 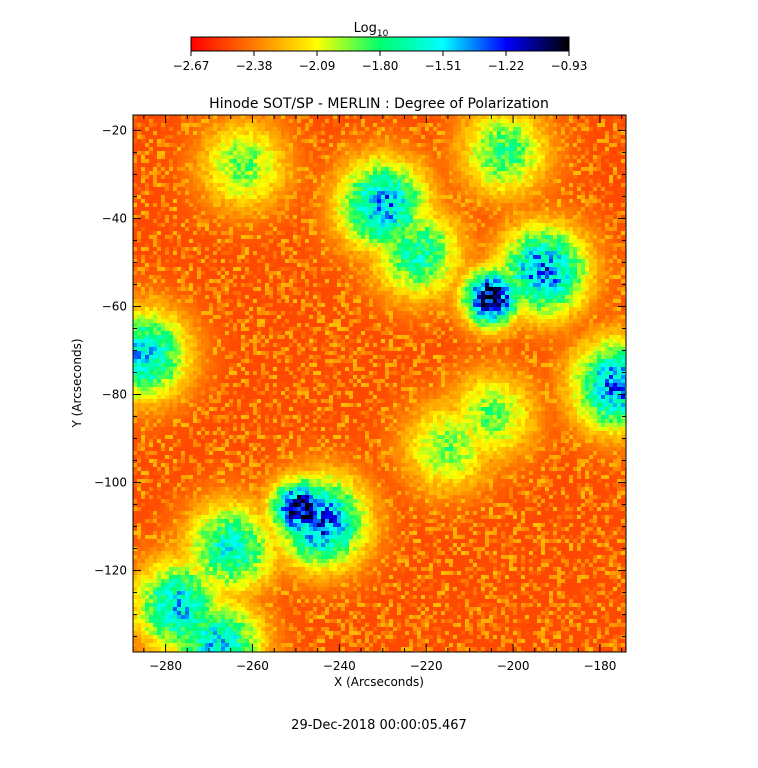 What do you see at coordinates (77, 383) in the screenshot?
I see `y-axis-label: Y (Arcseconds)` at bounding box center [77, 383].